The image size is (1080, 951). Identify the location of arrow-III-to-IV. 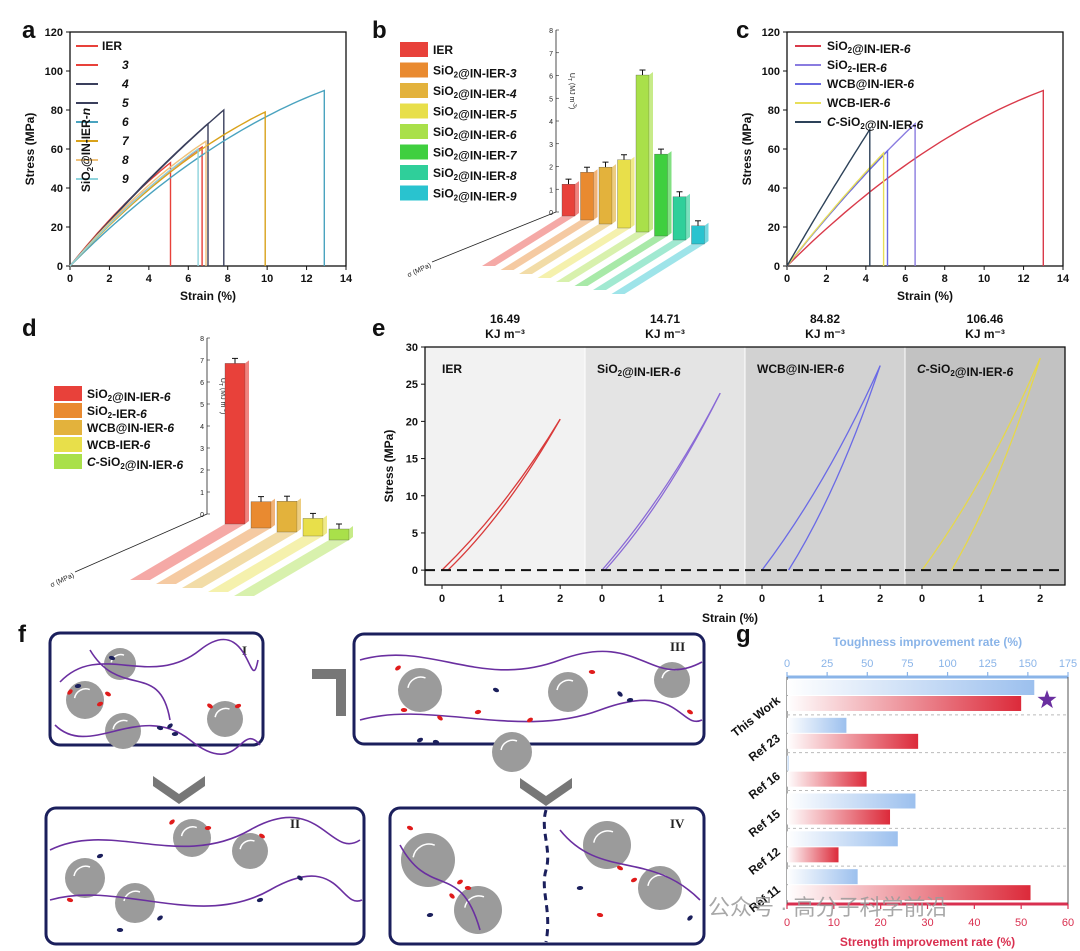
(546, 792).